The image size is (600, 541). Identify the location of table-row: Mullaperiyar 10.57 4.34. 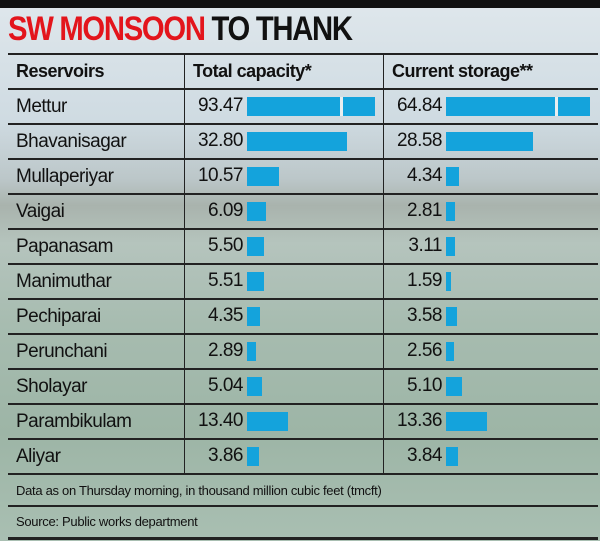
(303, 176).